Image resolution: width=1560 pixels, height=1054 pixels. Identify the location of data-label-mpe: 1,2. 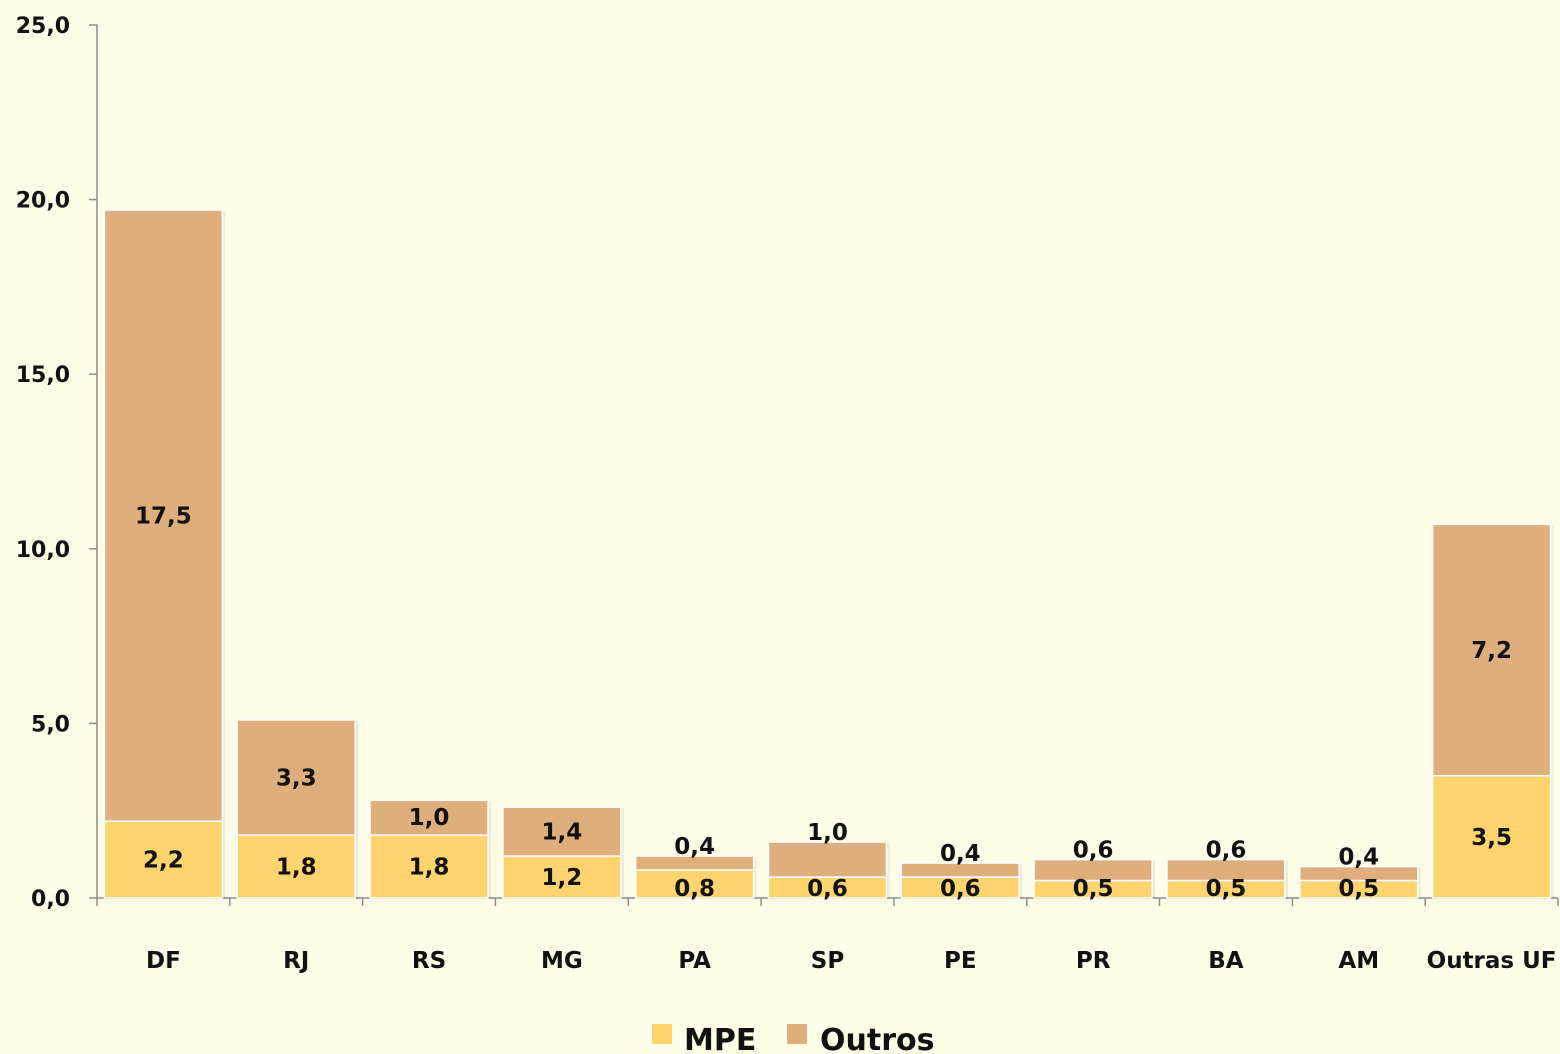
(561, 878).